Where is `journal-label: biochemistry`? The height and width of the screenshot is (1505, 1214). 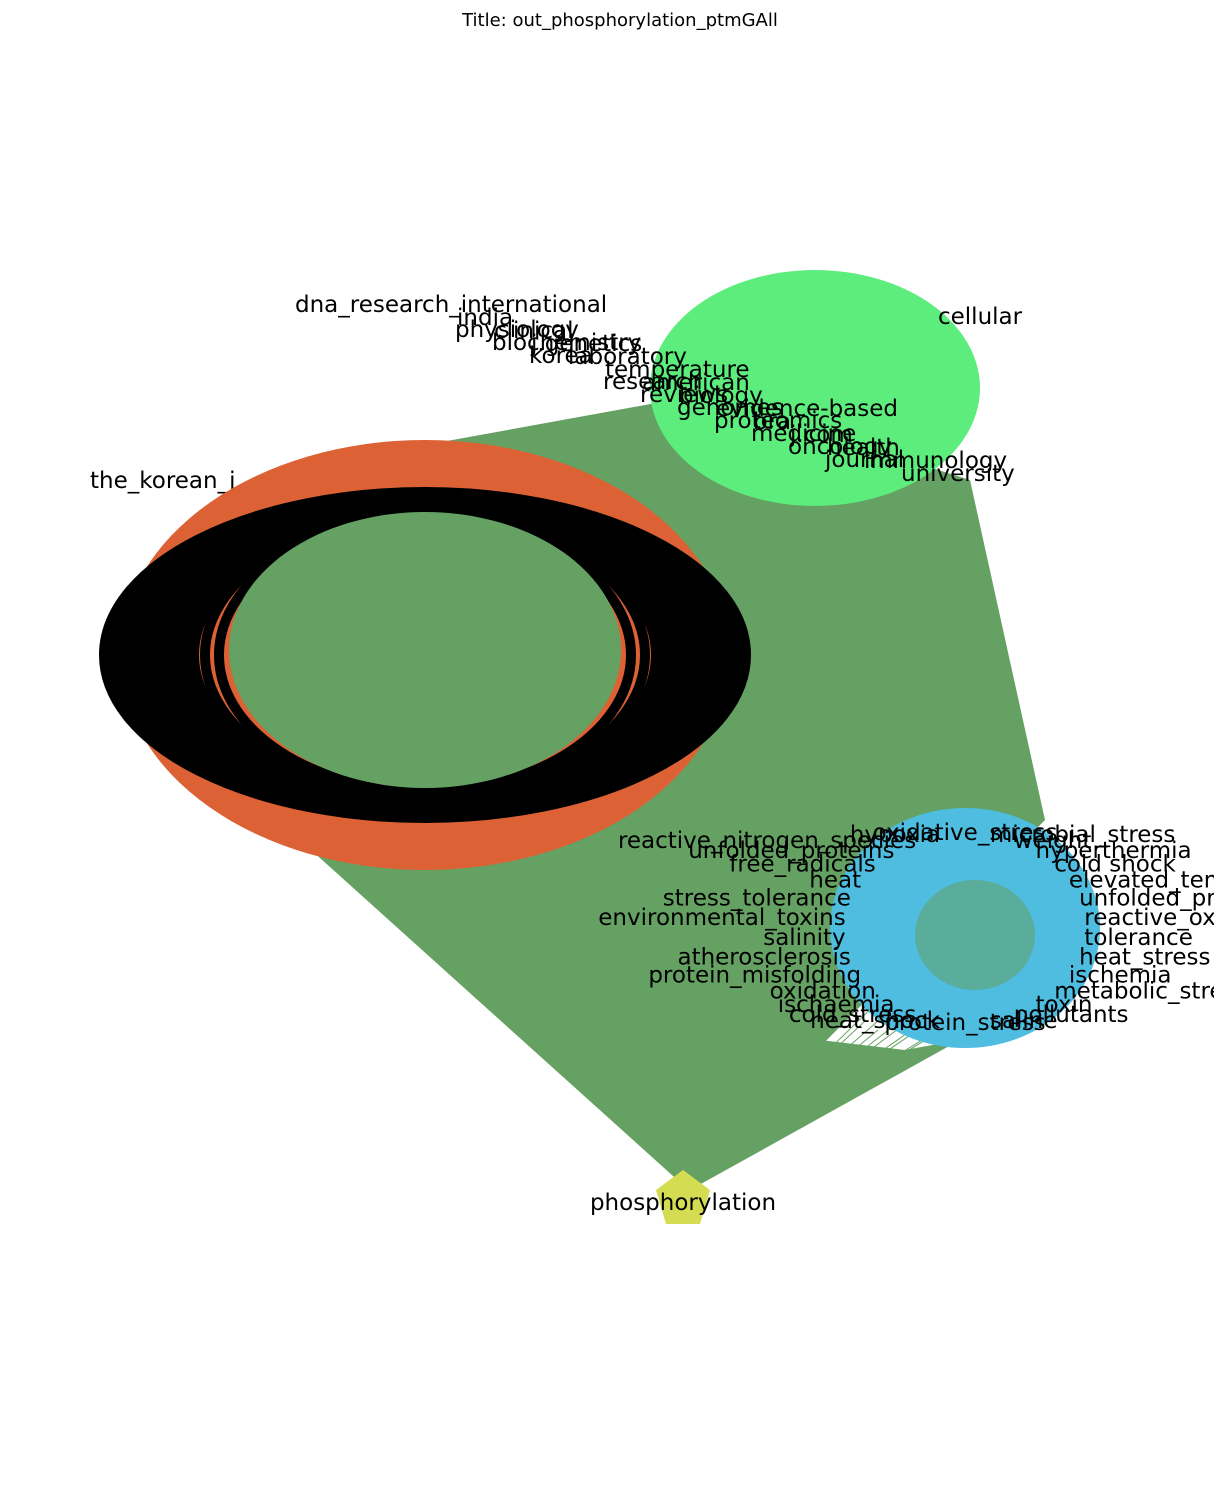
journal-label: biochemistry is located at coordinates (566, 343).